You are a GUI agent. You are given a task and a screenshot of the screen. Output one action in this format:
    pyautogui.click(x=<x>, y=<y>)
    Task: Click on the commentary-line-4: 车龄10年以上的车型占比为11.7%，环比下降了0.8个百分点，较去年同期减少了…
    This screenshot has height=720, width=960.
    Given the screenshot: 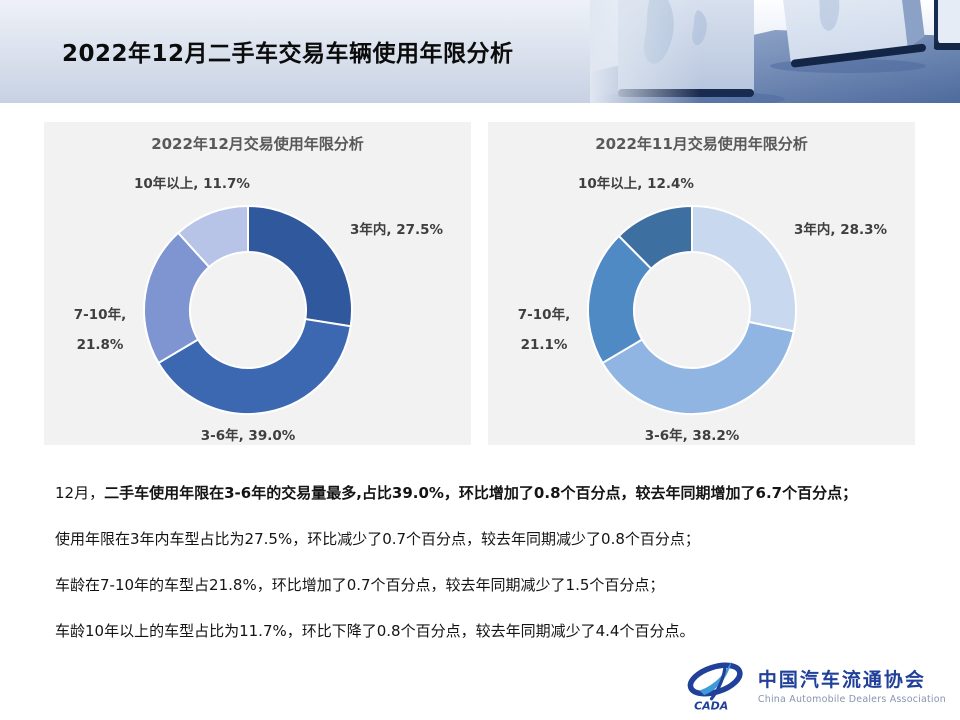 What is the action you would take?
    pyautogui.click(x=375, y=631)
    